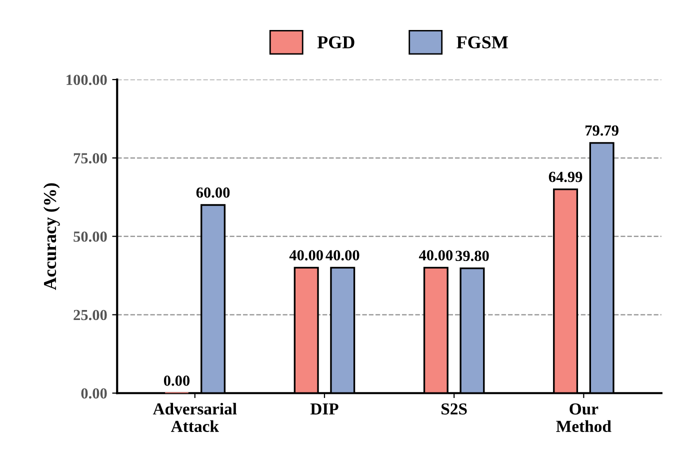  Describe the element at coordinates (86, 80) in the screenshot. I see `y-tick-label: 100.00` at that location.